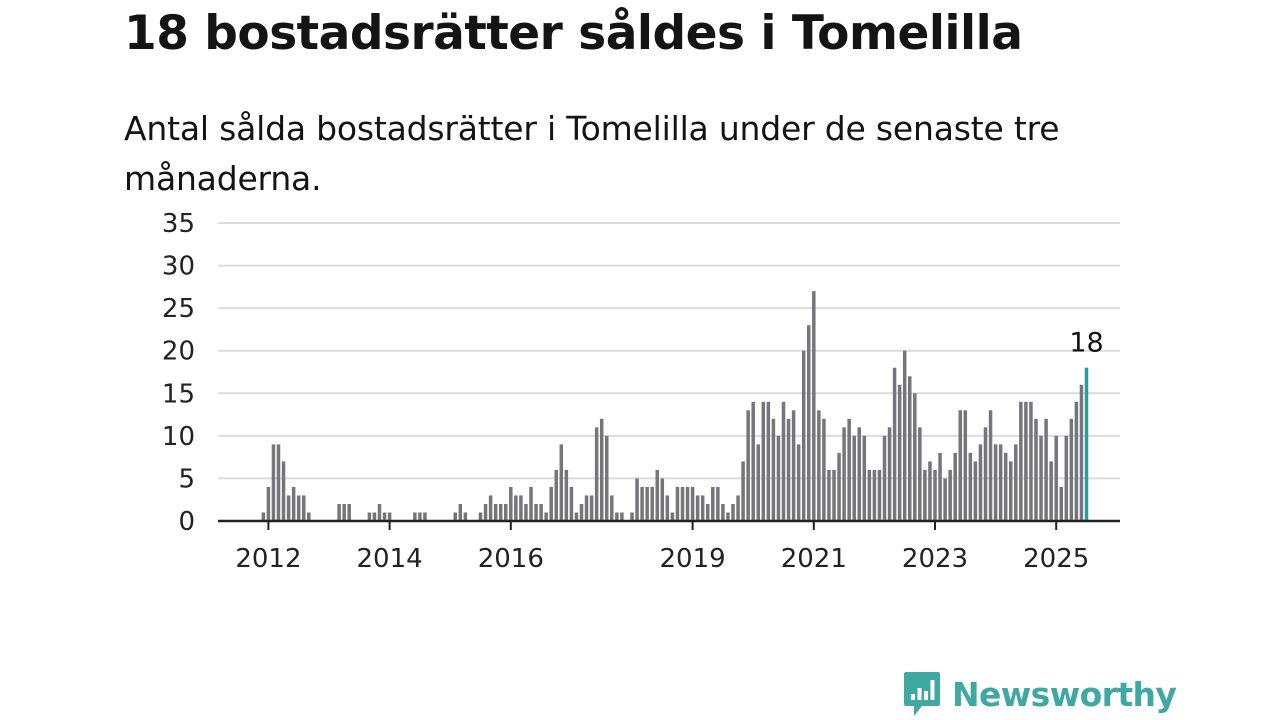 This screenshot has width=1280, height=720. Describe the element at coordinates (178, 373) in the screenshot. I see `y-axis-ticks: 0 5 10 15 20 25 30 35` at that location.